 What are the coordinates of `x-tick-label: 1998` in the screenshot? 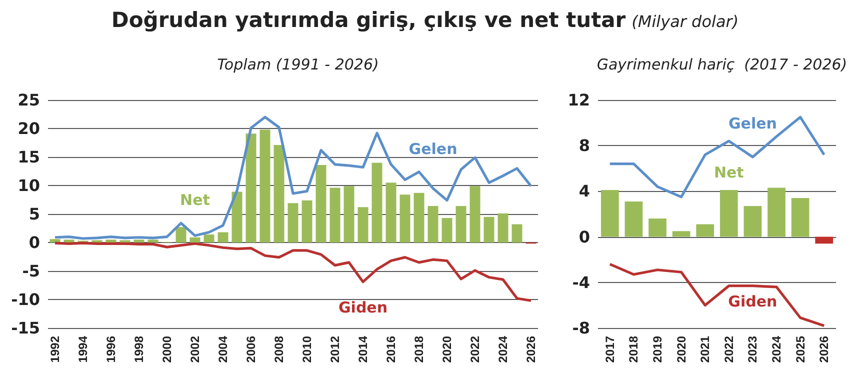 It's located at (139, 349).